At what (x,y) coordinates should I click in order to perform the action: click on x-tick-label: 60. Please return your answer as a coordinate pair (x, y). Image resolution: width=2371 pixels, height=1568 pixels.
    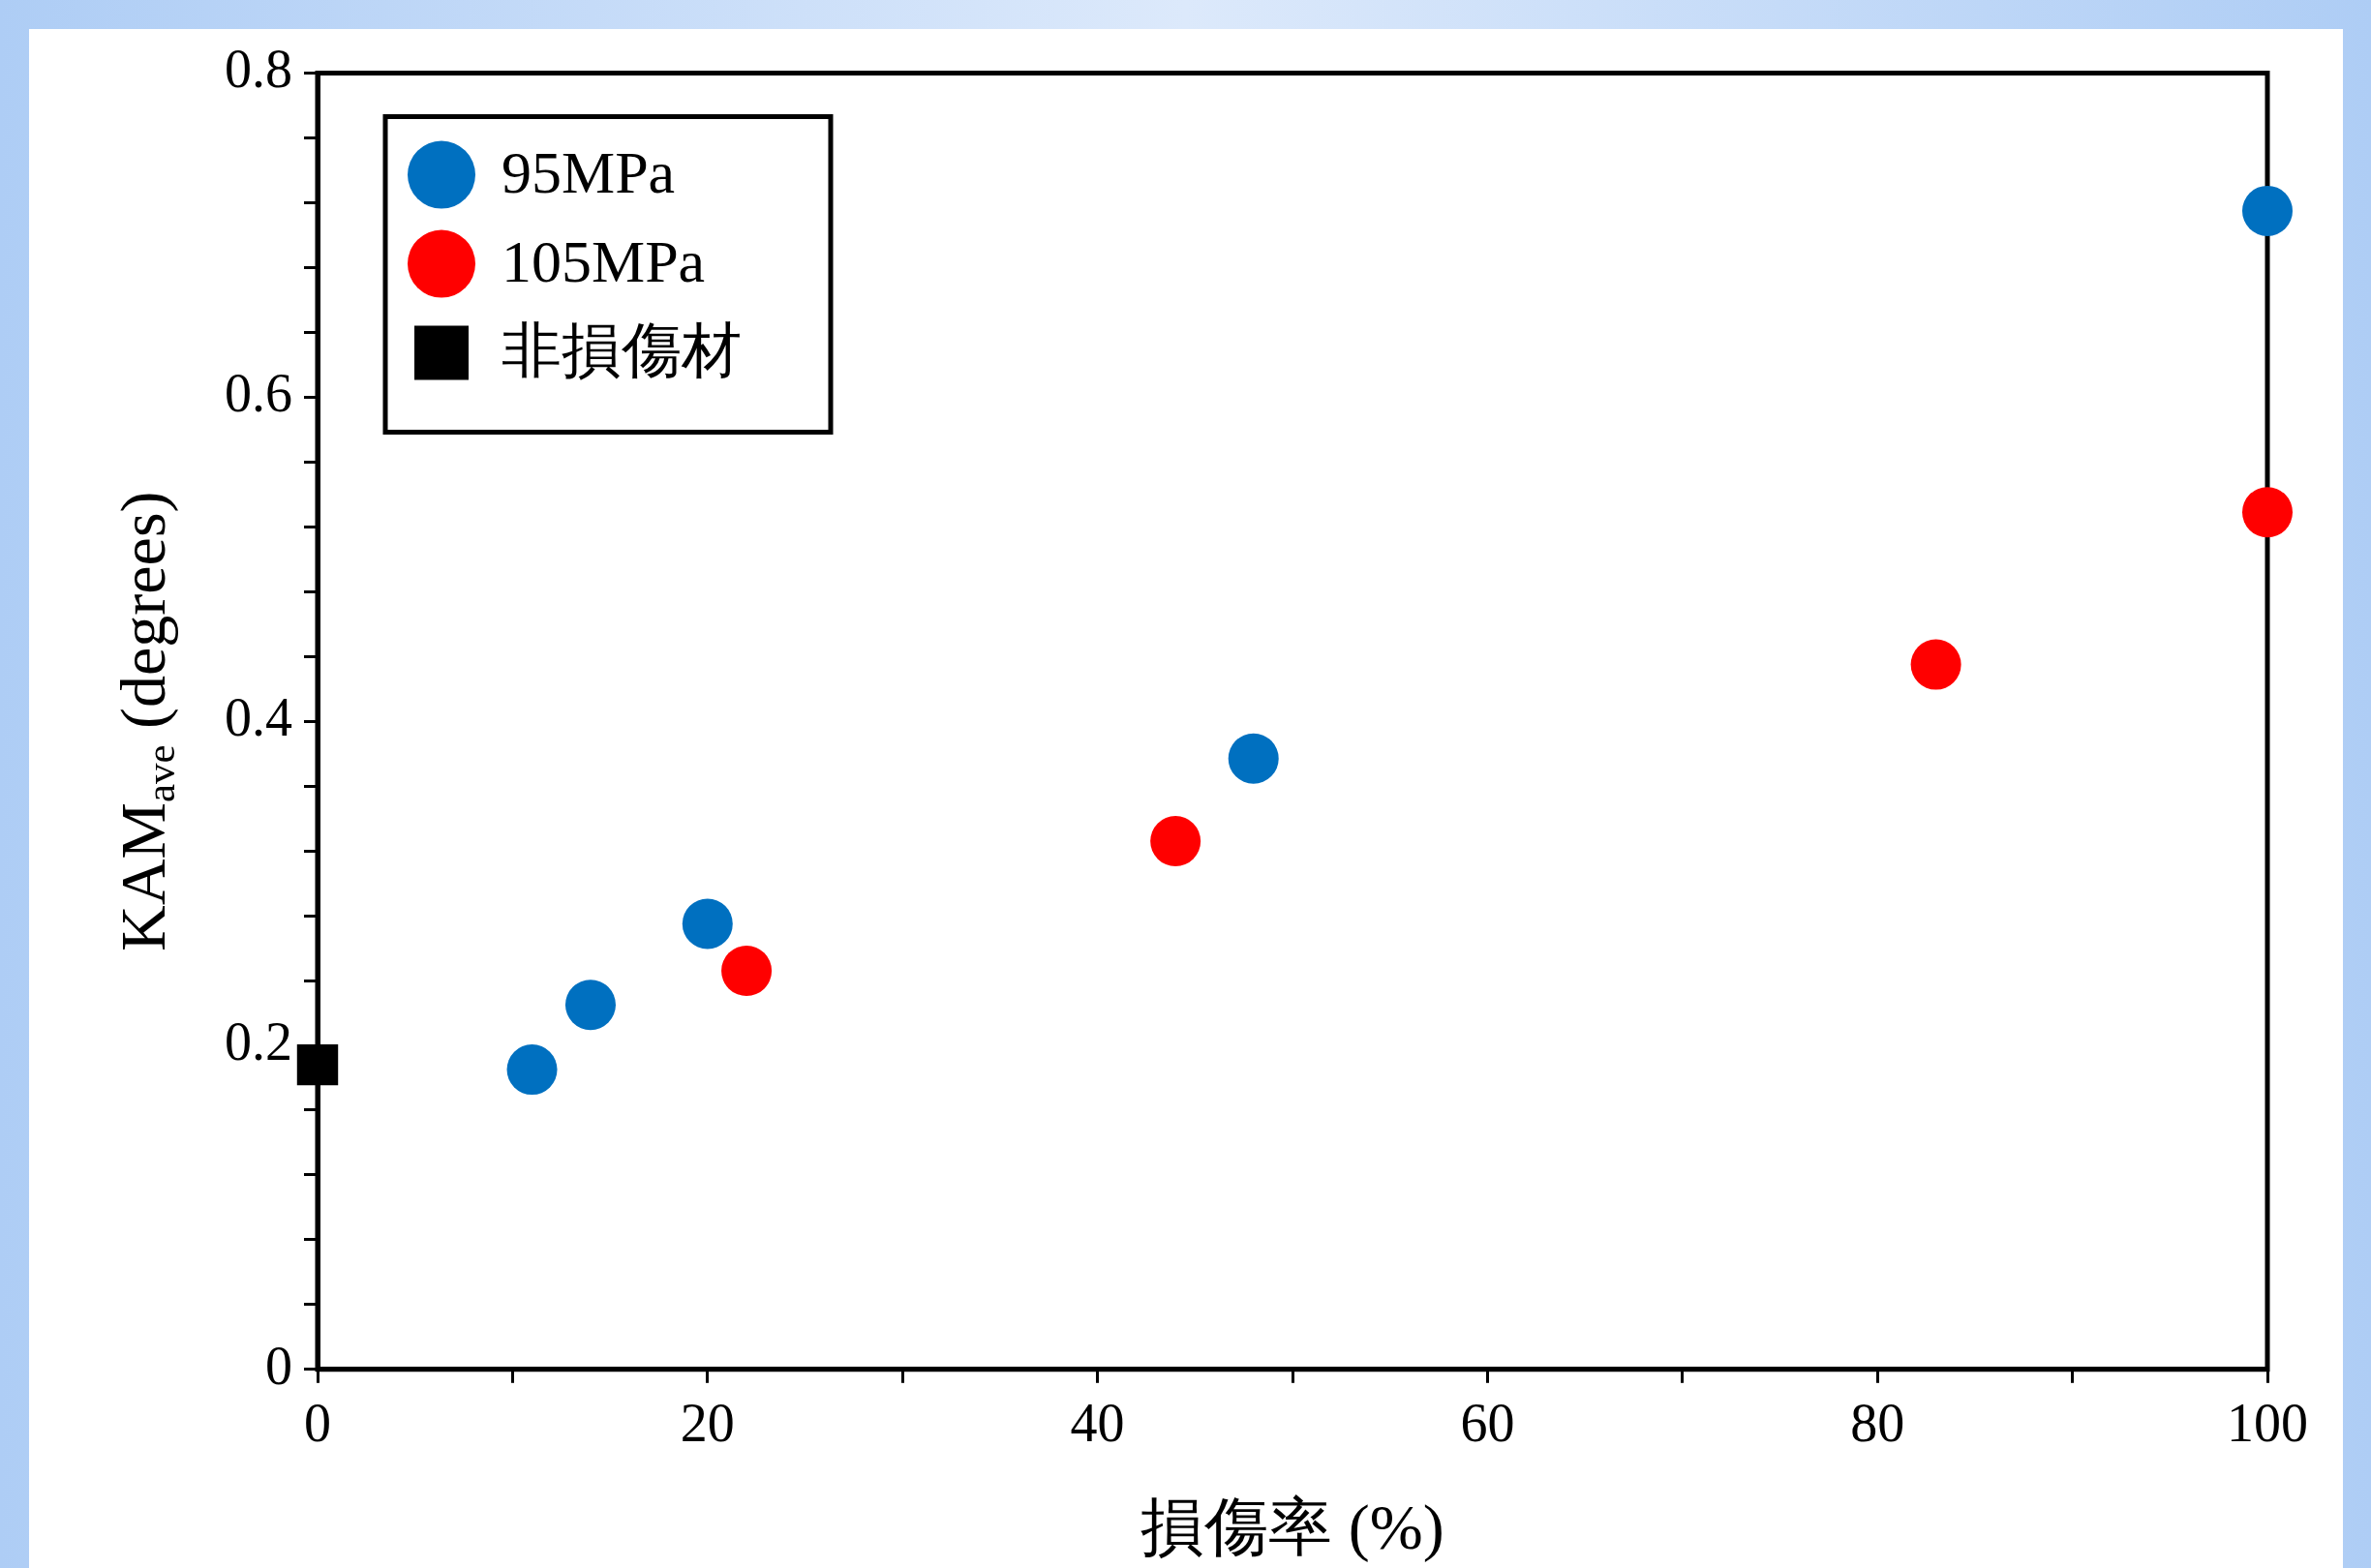
    Looking at the image, I should click on (1488, 1423).